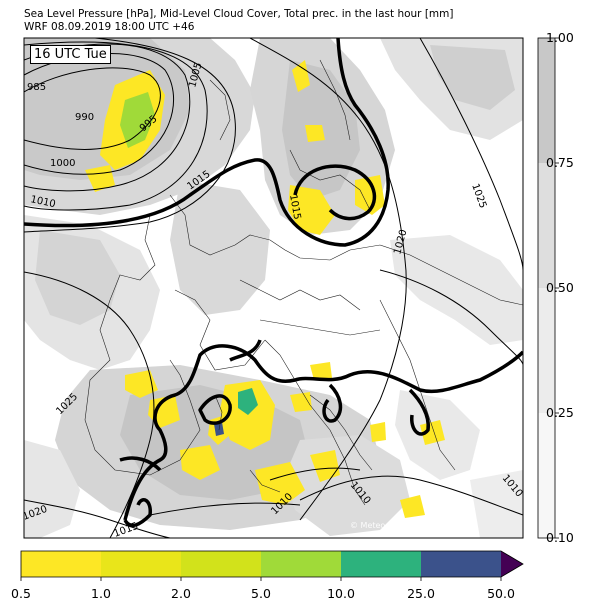 The width and height of the screenshot is (613, 610). What do you see at coordinates (101, 593) in the screenshot?
I see `precip-tick-label: 1.0` at bounding box center [101, 593].